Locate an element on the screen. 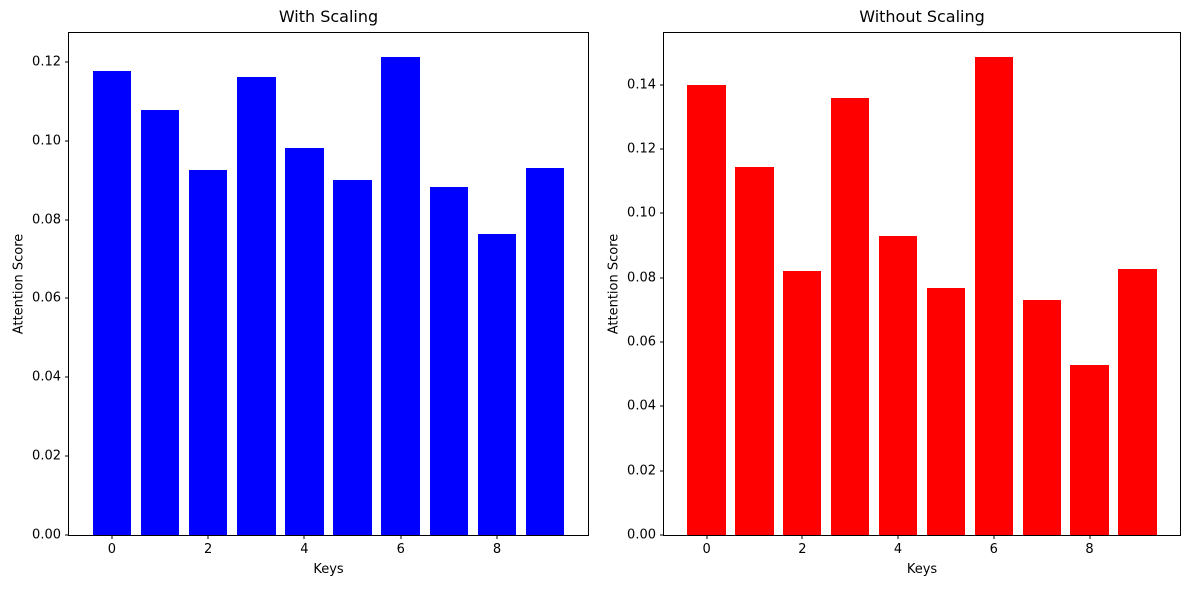  y-tick-label: 0.14 is located at coordinates (641, 85).